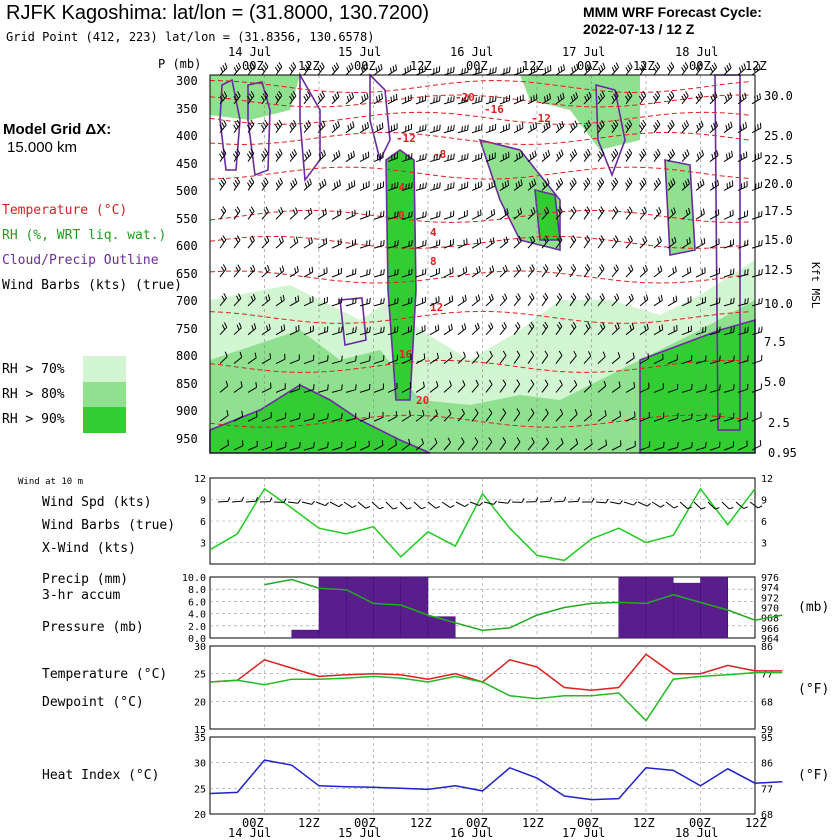 This screenshot has height=840, width=840. What do you see at coordinates (700, 823) in the screenshot?
I see `bottom-hour: 00Z` at bounding box center [700, 823].